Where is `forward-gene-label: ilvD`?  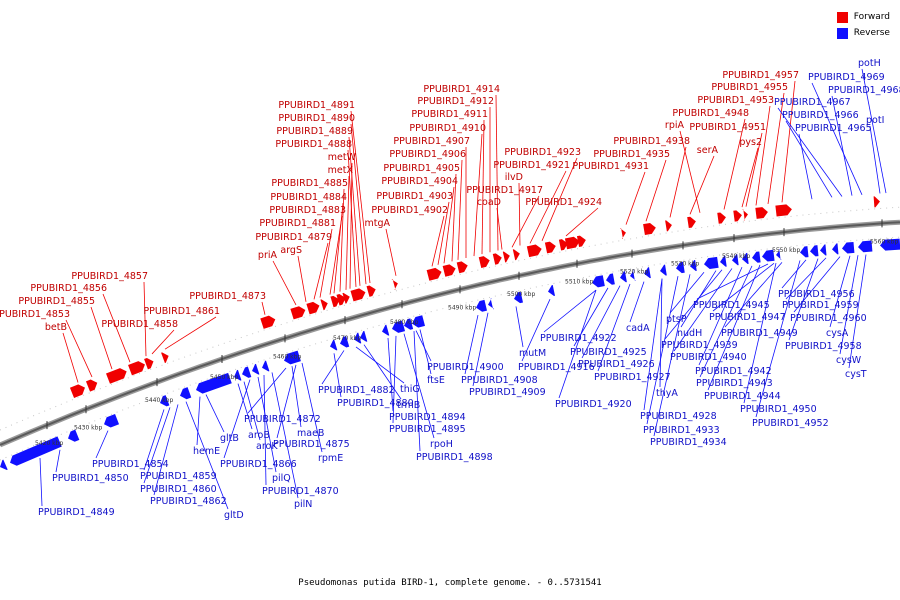 forward-gene-label: ilvD is located at coordinates (514, 177).